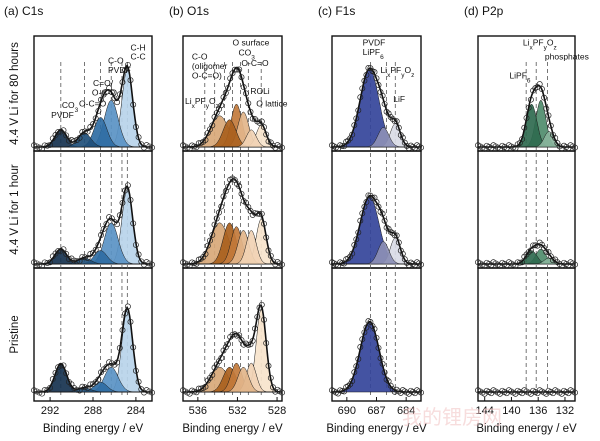 This screenshot has height=441, width=600. Describe the element at coordinates (207, 75) in the screenshot. I see `annotation: O-C=O)` at that location.